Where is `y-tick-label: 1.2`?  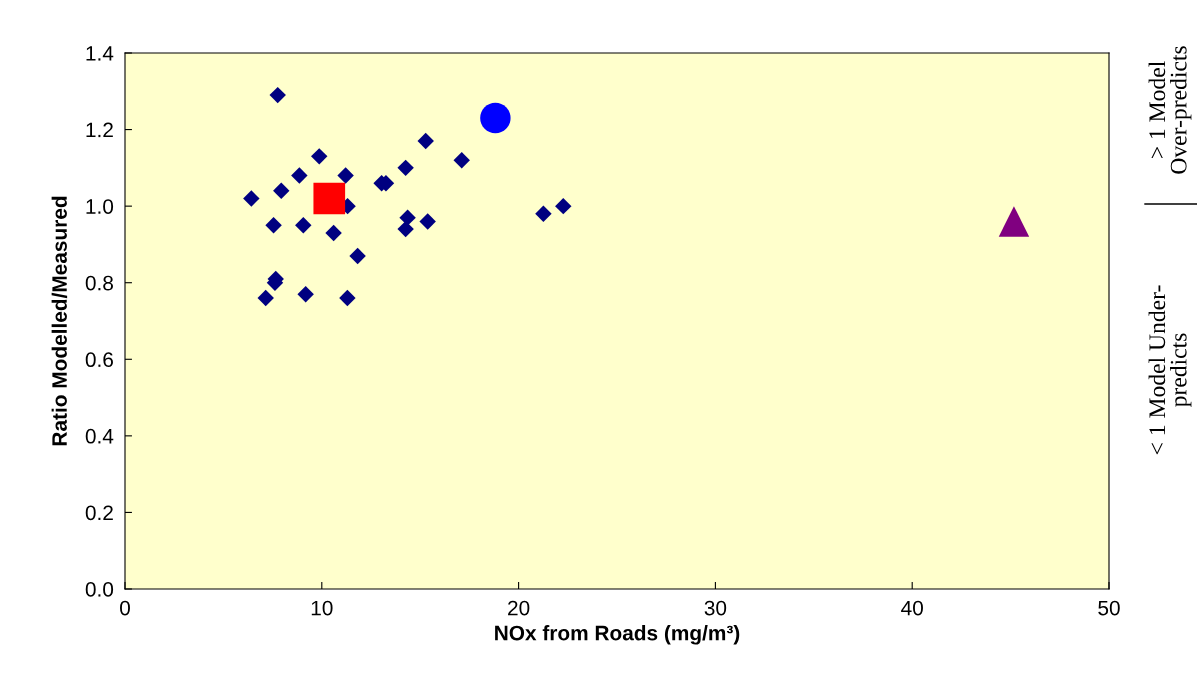
y-tick-label: 1.2 is located at coordinates (99, 130).